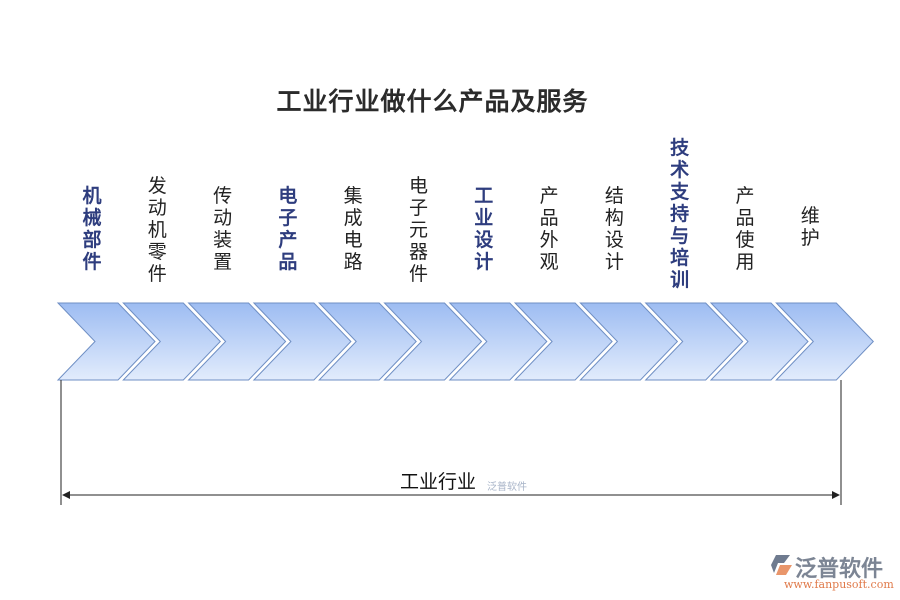 The height and width of the screenshot is (600, 900). Describe the element at coordinates (432, 101) in the screenshot. I see `diagram-title: 工业行业做什么产品及服务` at that location.